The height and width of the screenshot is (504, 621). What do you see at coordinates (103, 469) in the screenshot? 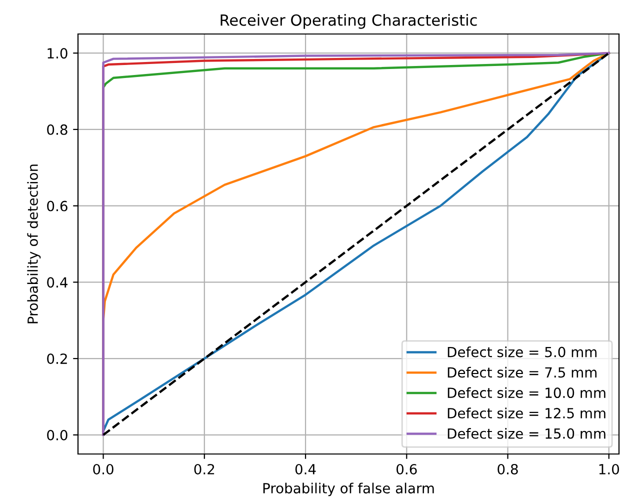
I see `x-tick-label: 0.0` at bounding box center [103, 469].